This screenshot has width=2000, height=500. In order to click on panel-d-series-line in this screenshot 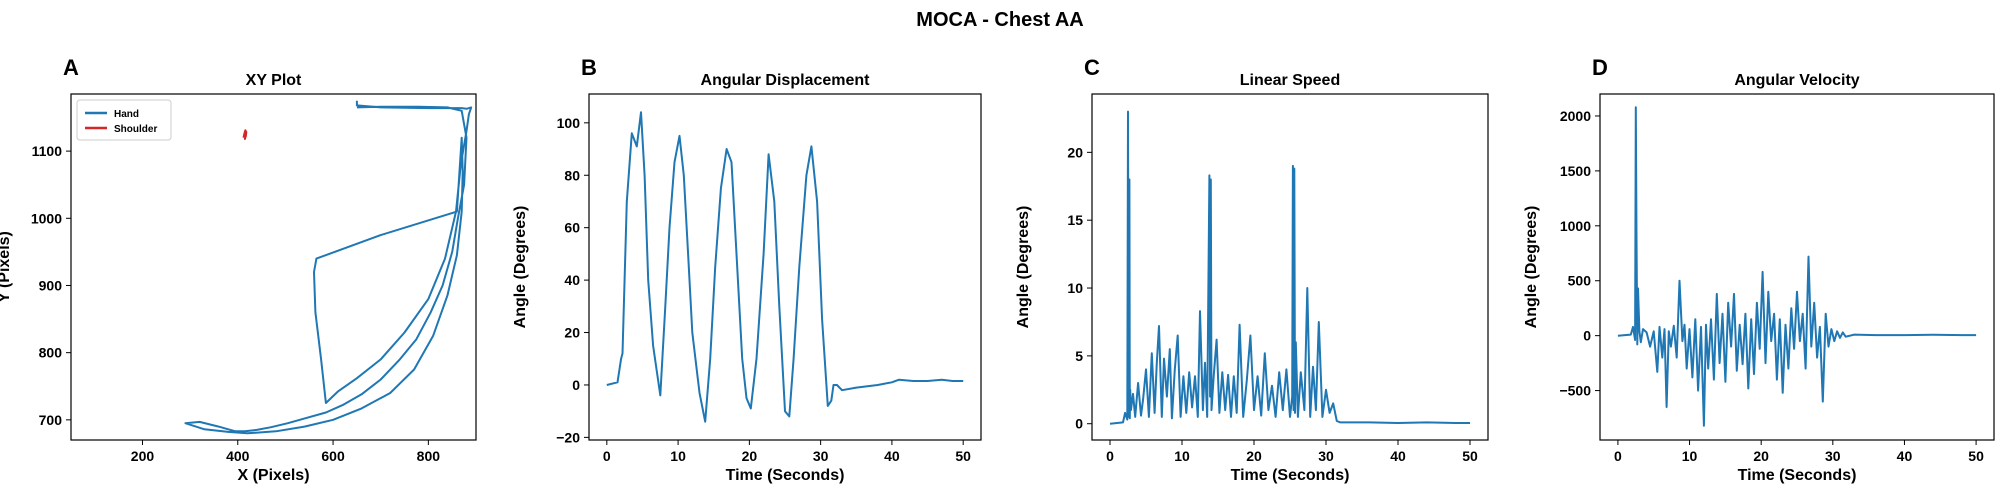, I will do `click(1797, 266)`.